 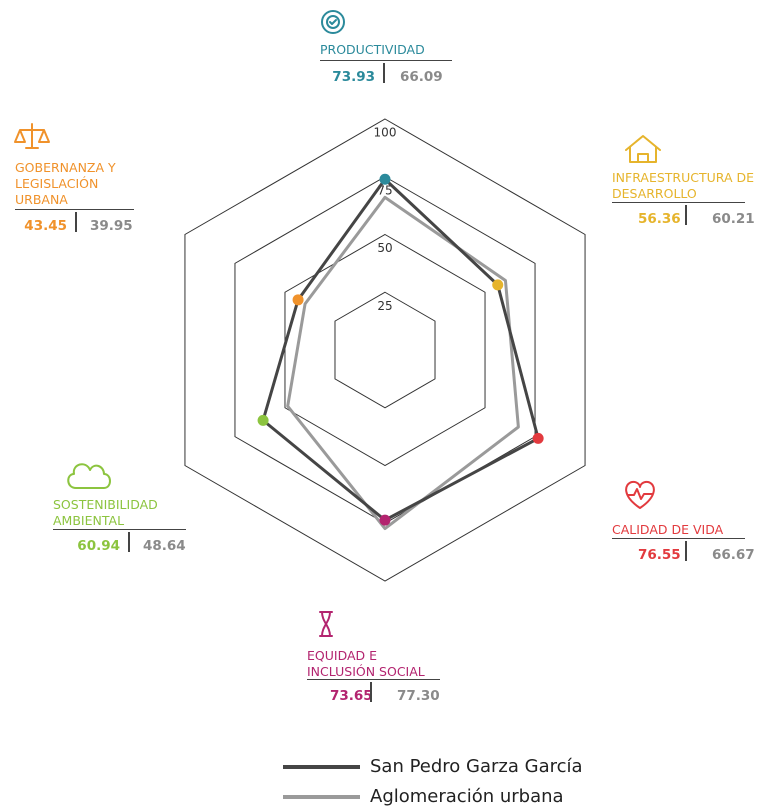 I want to click on grid-ring, so click(x=385, y=350).